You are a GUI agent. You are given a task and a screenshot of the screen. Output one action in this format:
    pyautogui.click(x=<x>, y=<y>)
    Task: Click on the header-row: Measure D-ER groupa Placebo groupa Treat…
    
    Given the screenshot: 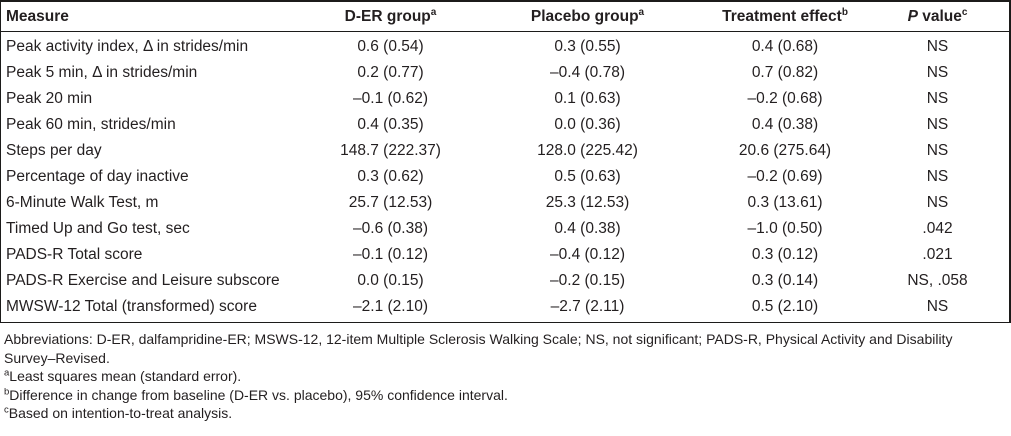 What is the action you would take?
    pyautogui.click(x=505, y=17)
    